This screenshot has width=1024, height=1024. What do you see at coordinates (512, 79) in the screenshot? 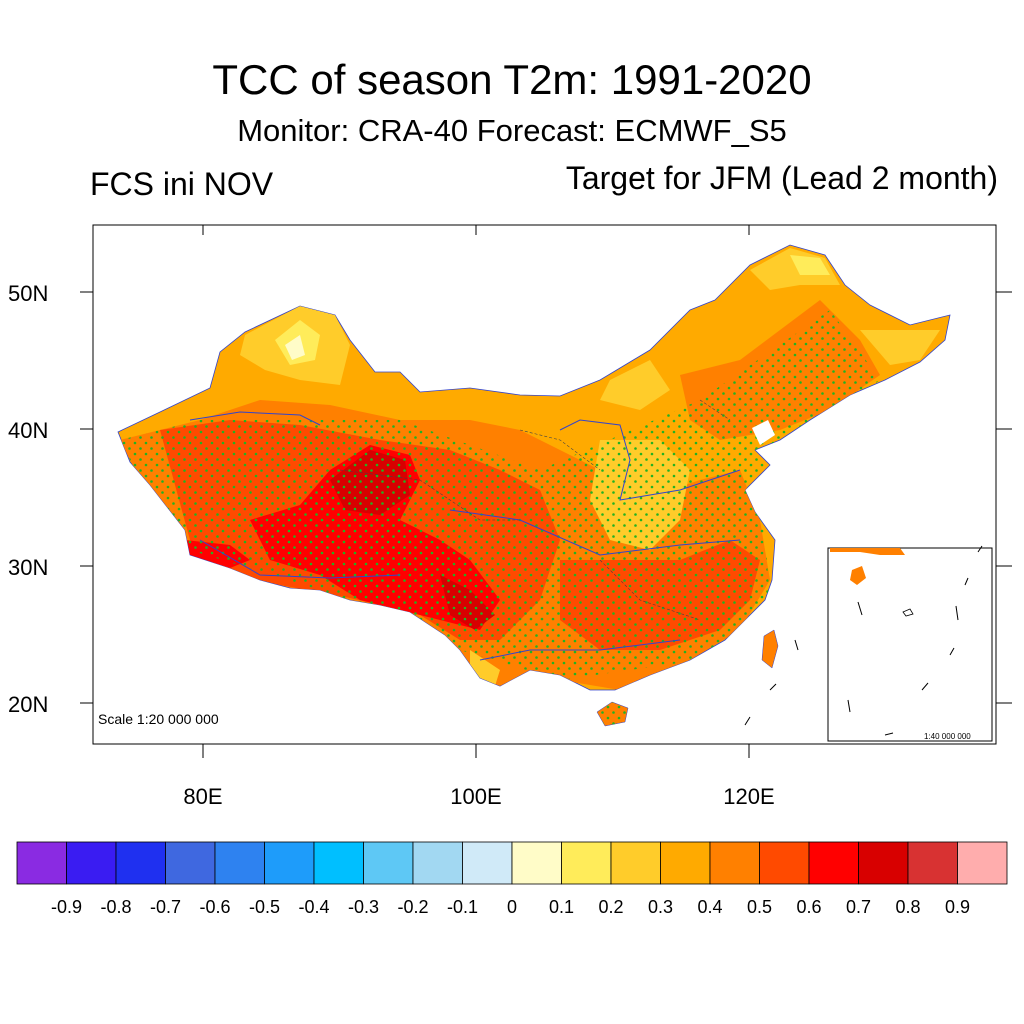
I see `map-title: TCC of season T2m: 1991-2020` at bounding box center [512, 79].